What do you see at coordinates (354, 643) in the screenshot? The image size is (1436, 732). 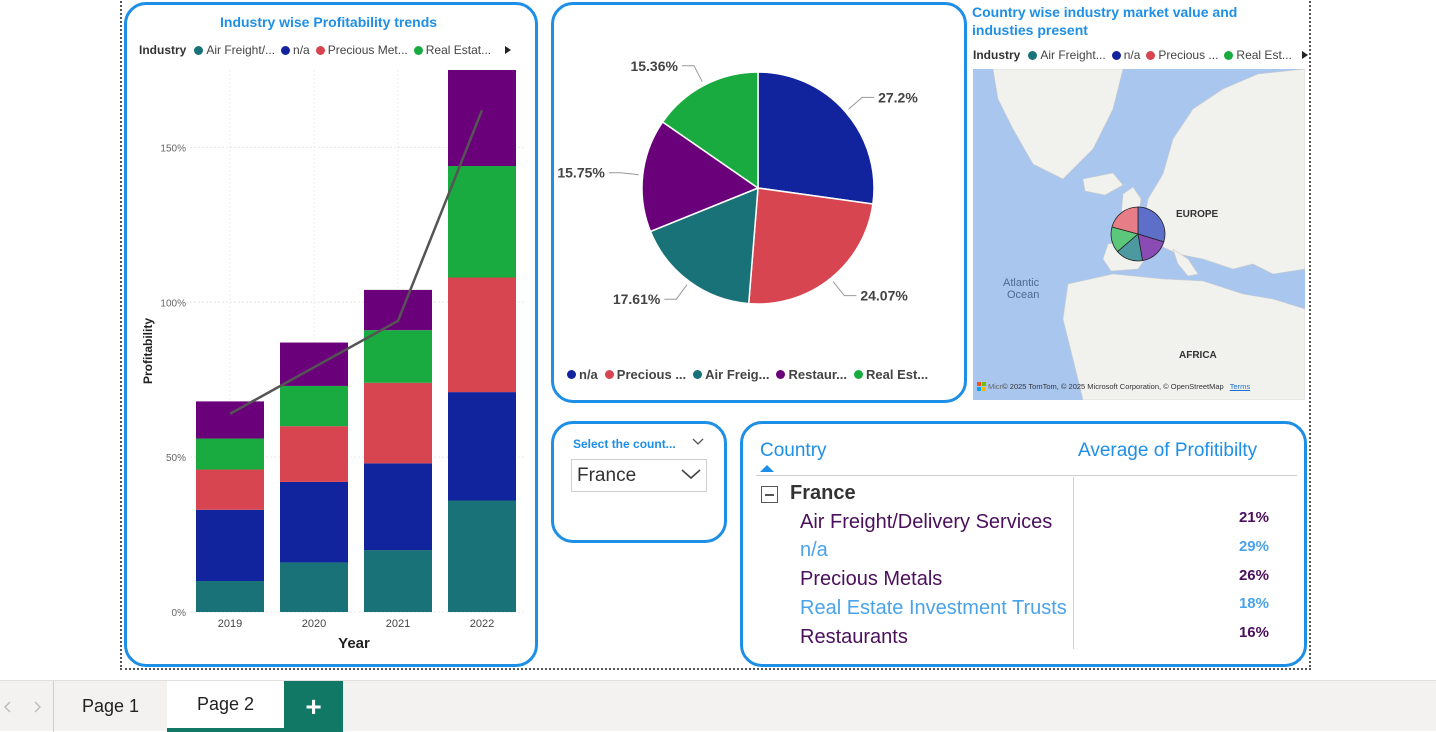 I see `x-axis-title: Year` at bounding box center [354, 643].